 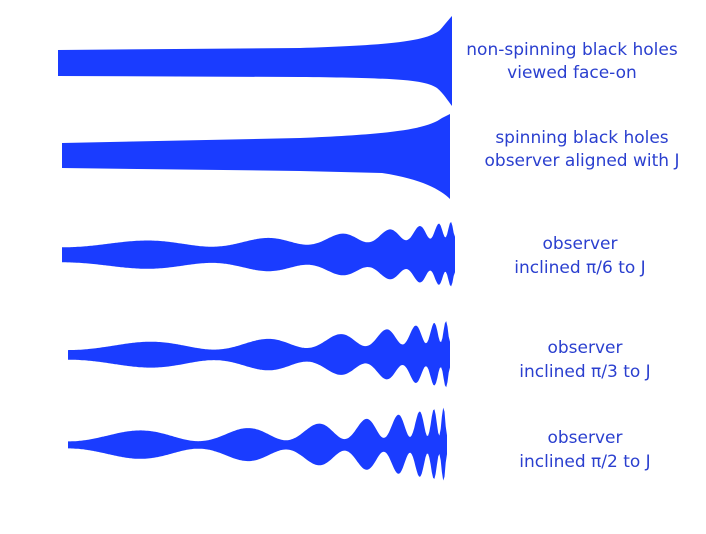 What do you see at coordinates (584, 372) in the screenshot?
I see `label: inclined π/3 to J` at bounding box center [584, 372].